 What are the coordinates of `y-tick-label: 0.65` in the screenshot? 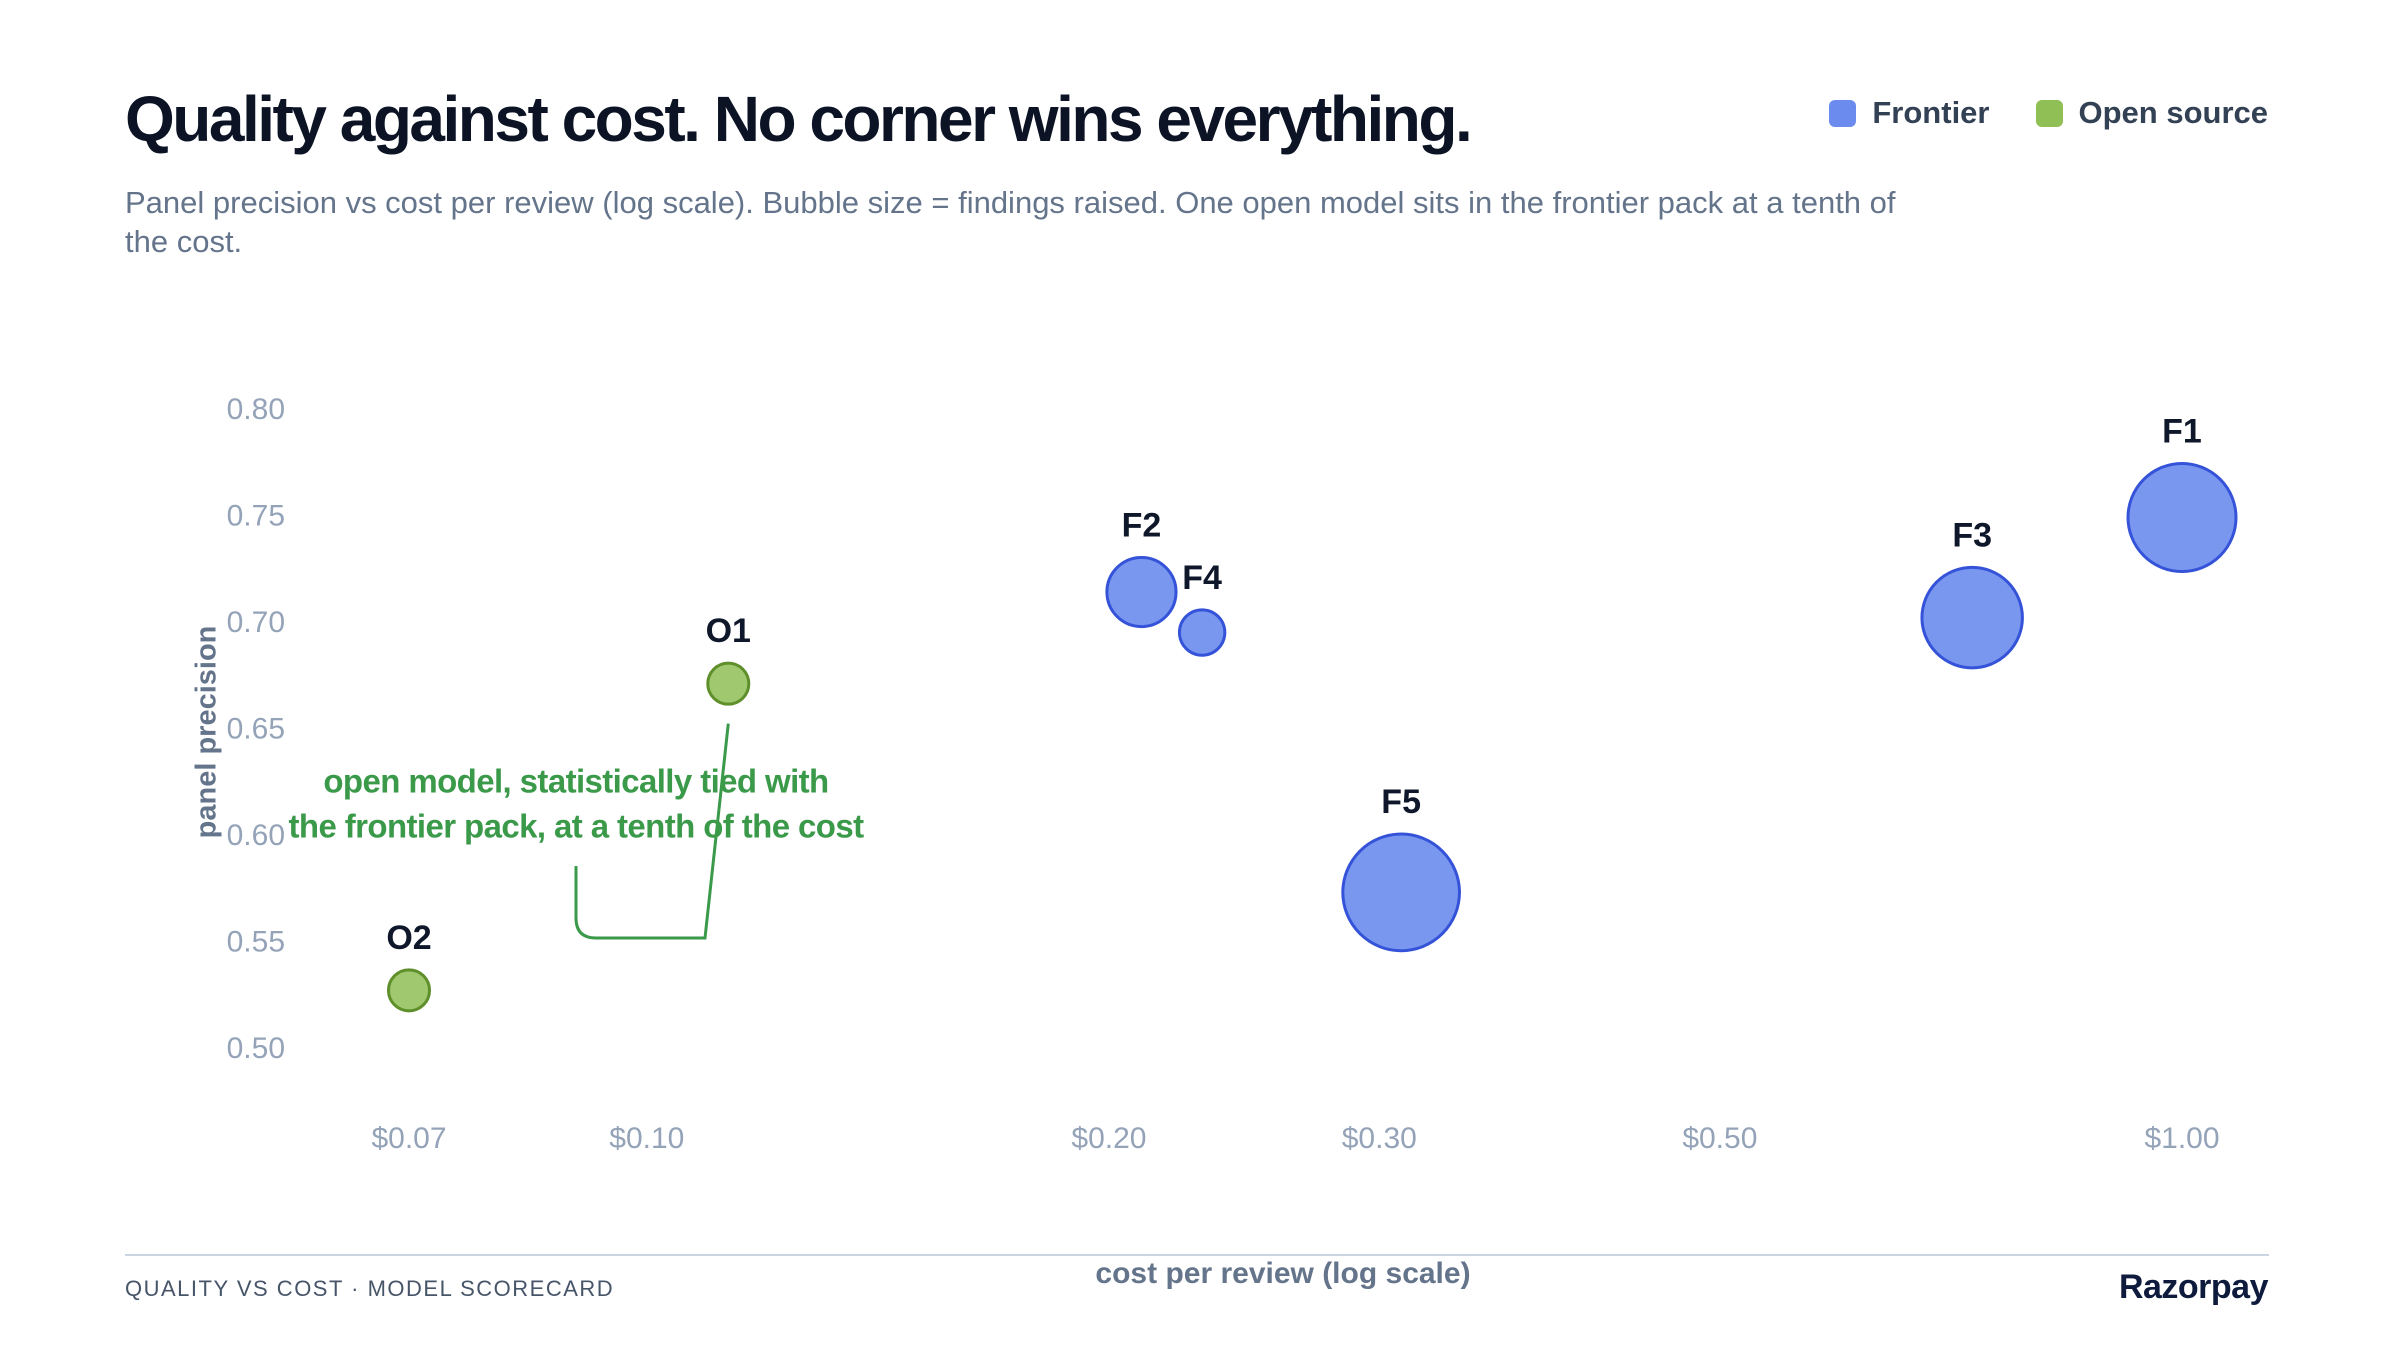 It's located at (256, 728).